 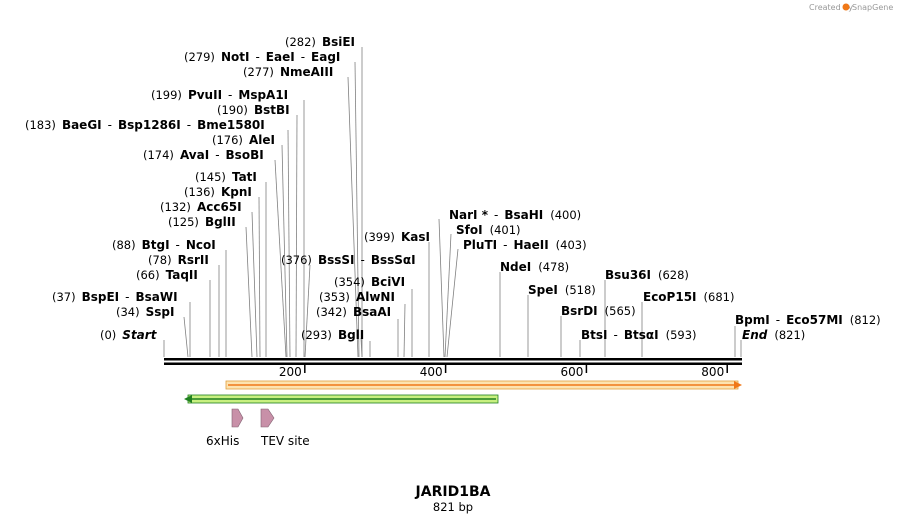 What do you see at coordinates (219, 95) in the screenshot?
I see `enzyme-label-pvuii: (199) PvuII - MspA1I` at bounding box center [219, 95].